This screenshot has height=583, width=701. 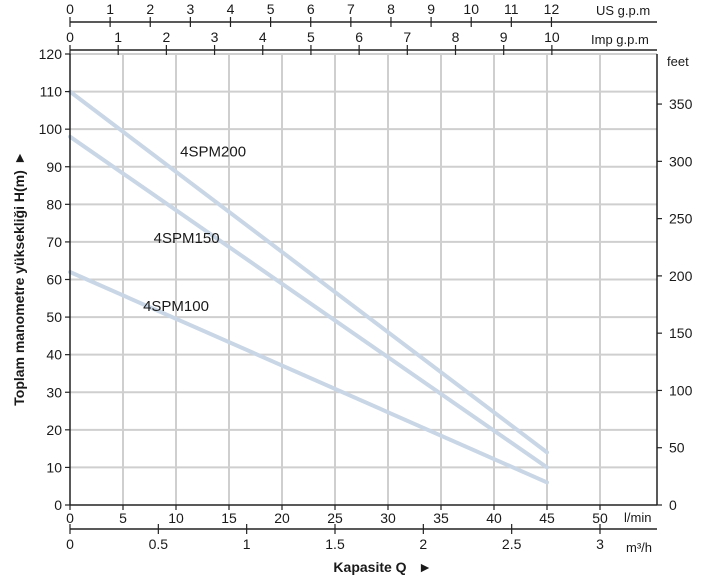 I want to click on lmin-tick-label: 10, so click(x=176, y=518).